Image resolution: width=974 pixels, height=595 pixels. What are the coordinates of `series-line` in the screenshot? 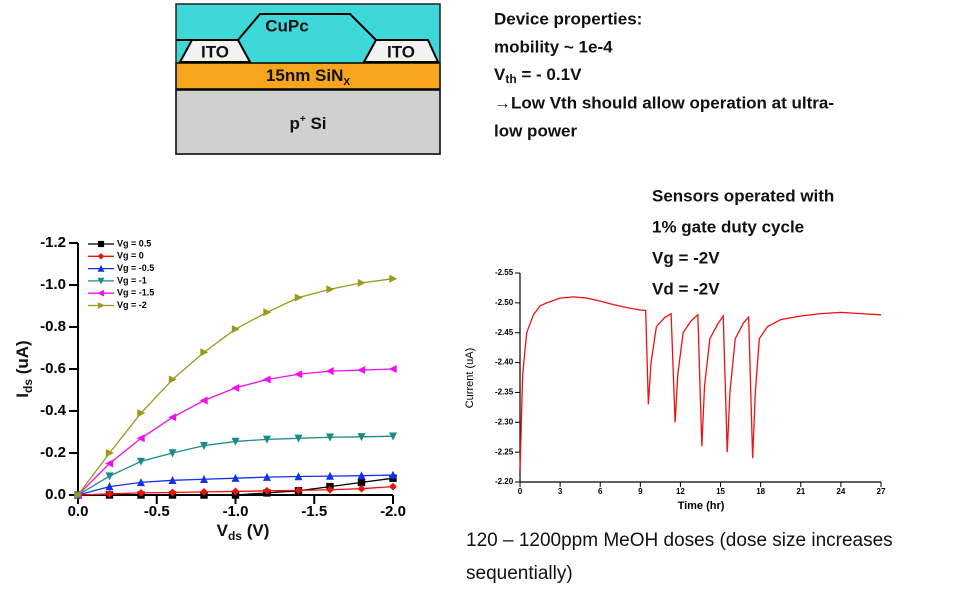 It's located at (700, 383).